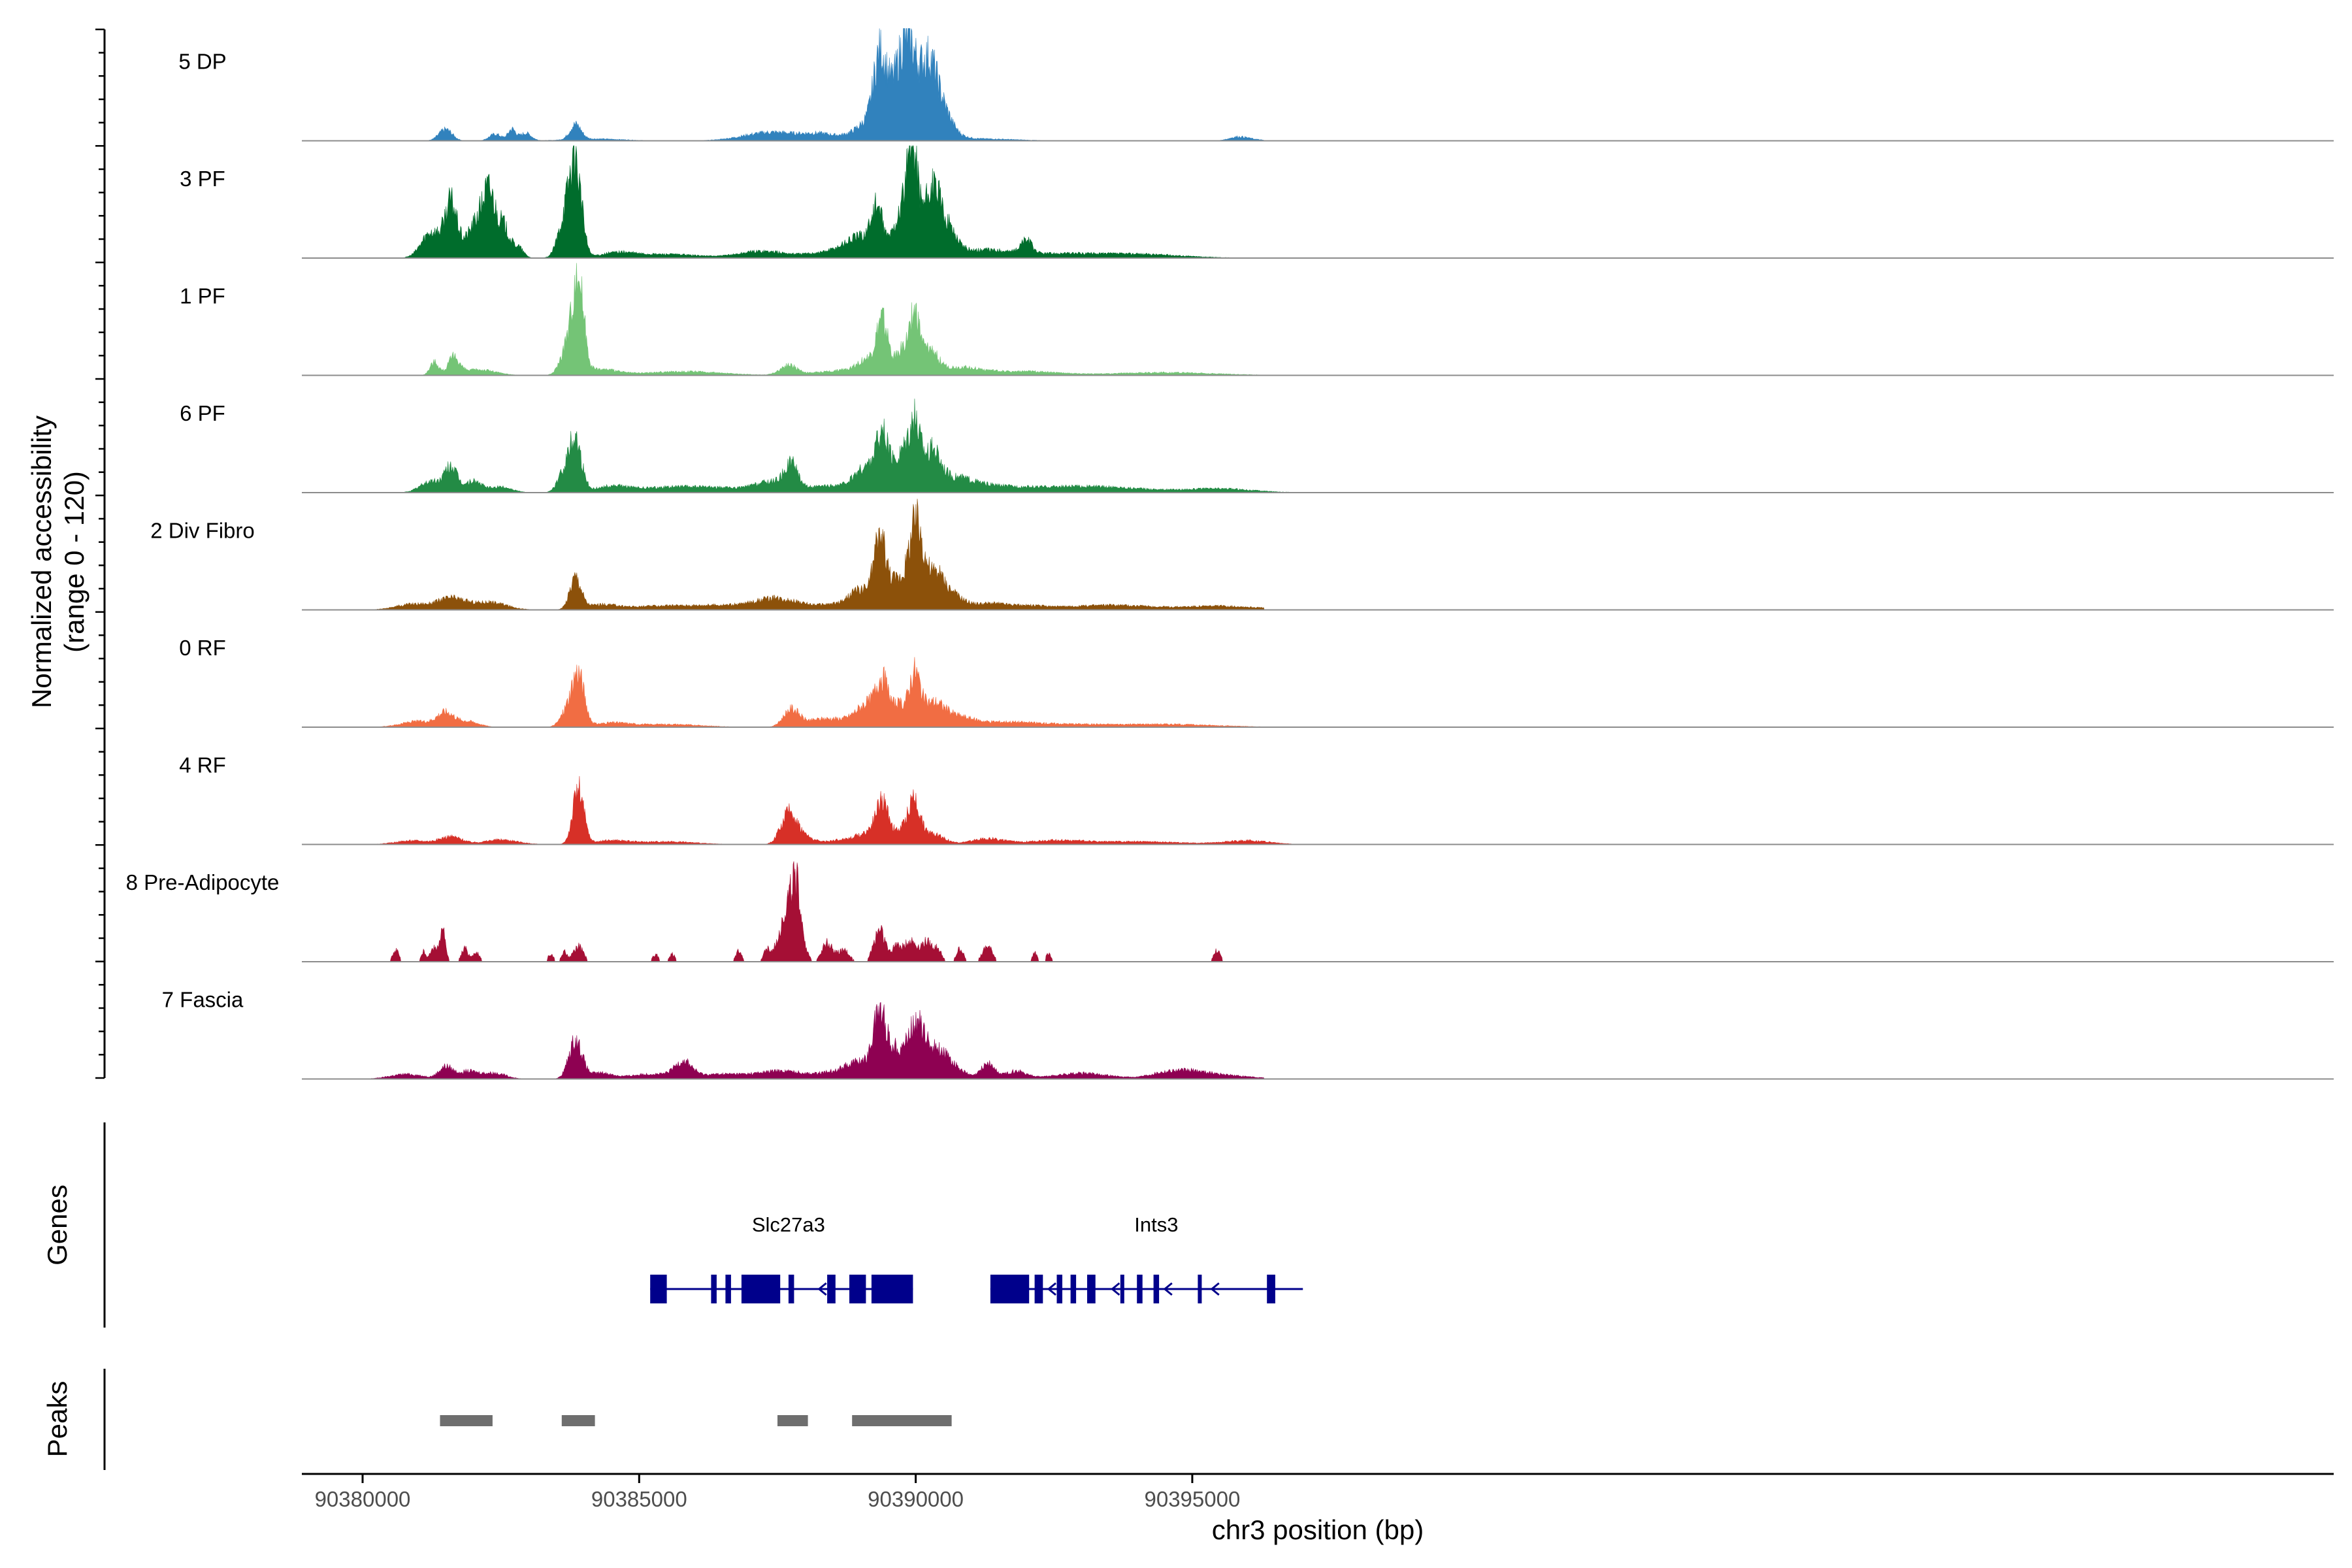 This screenshot has height=1568, width=2352. I want to click on track-label: 7 Fascia, so click(203, 1000).